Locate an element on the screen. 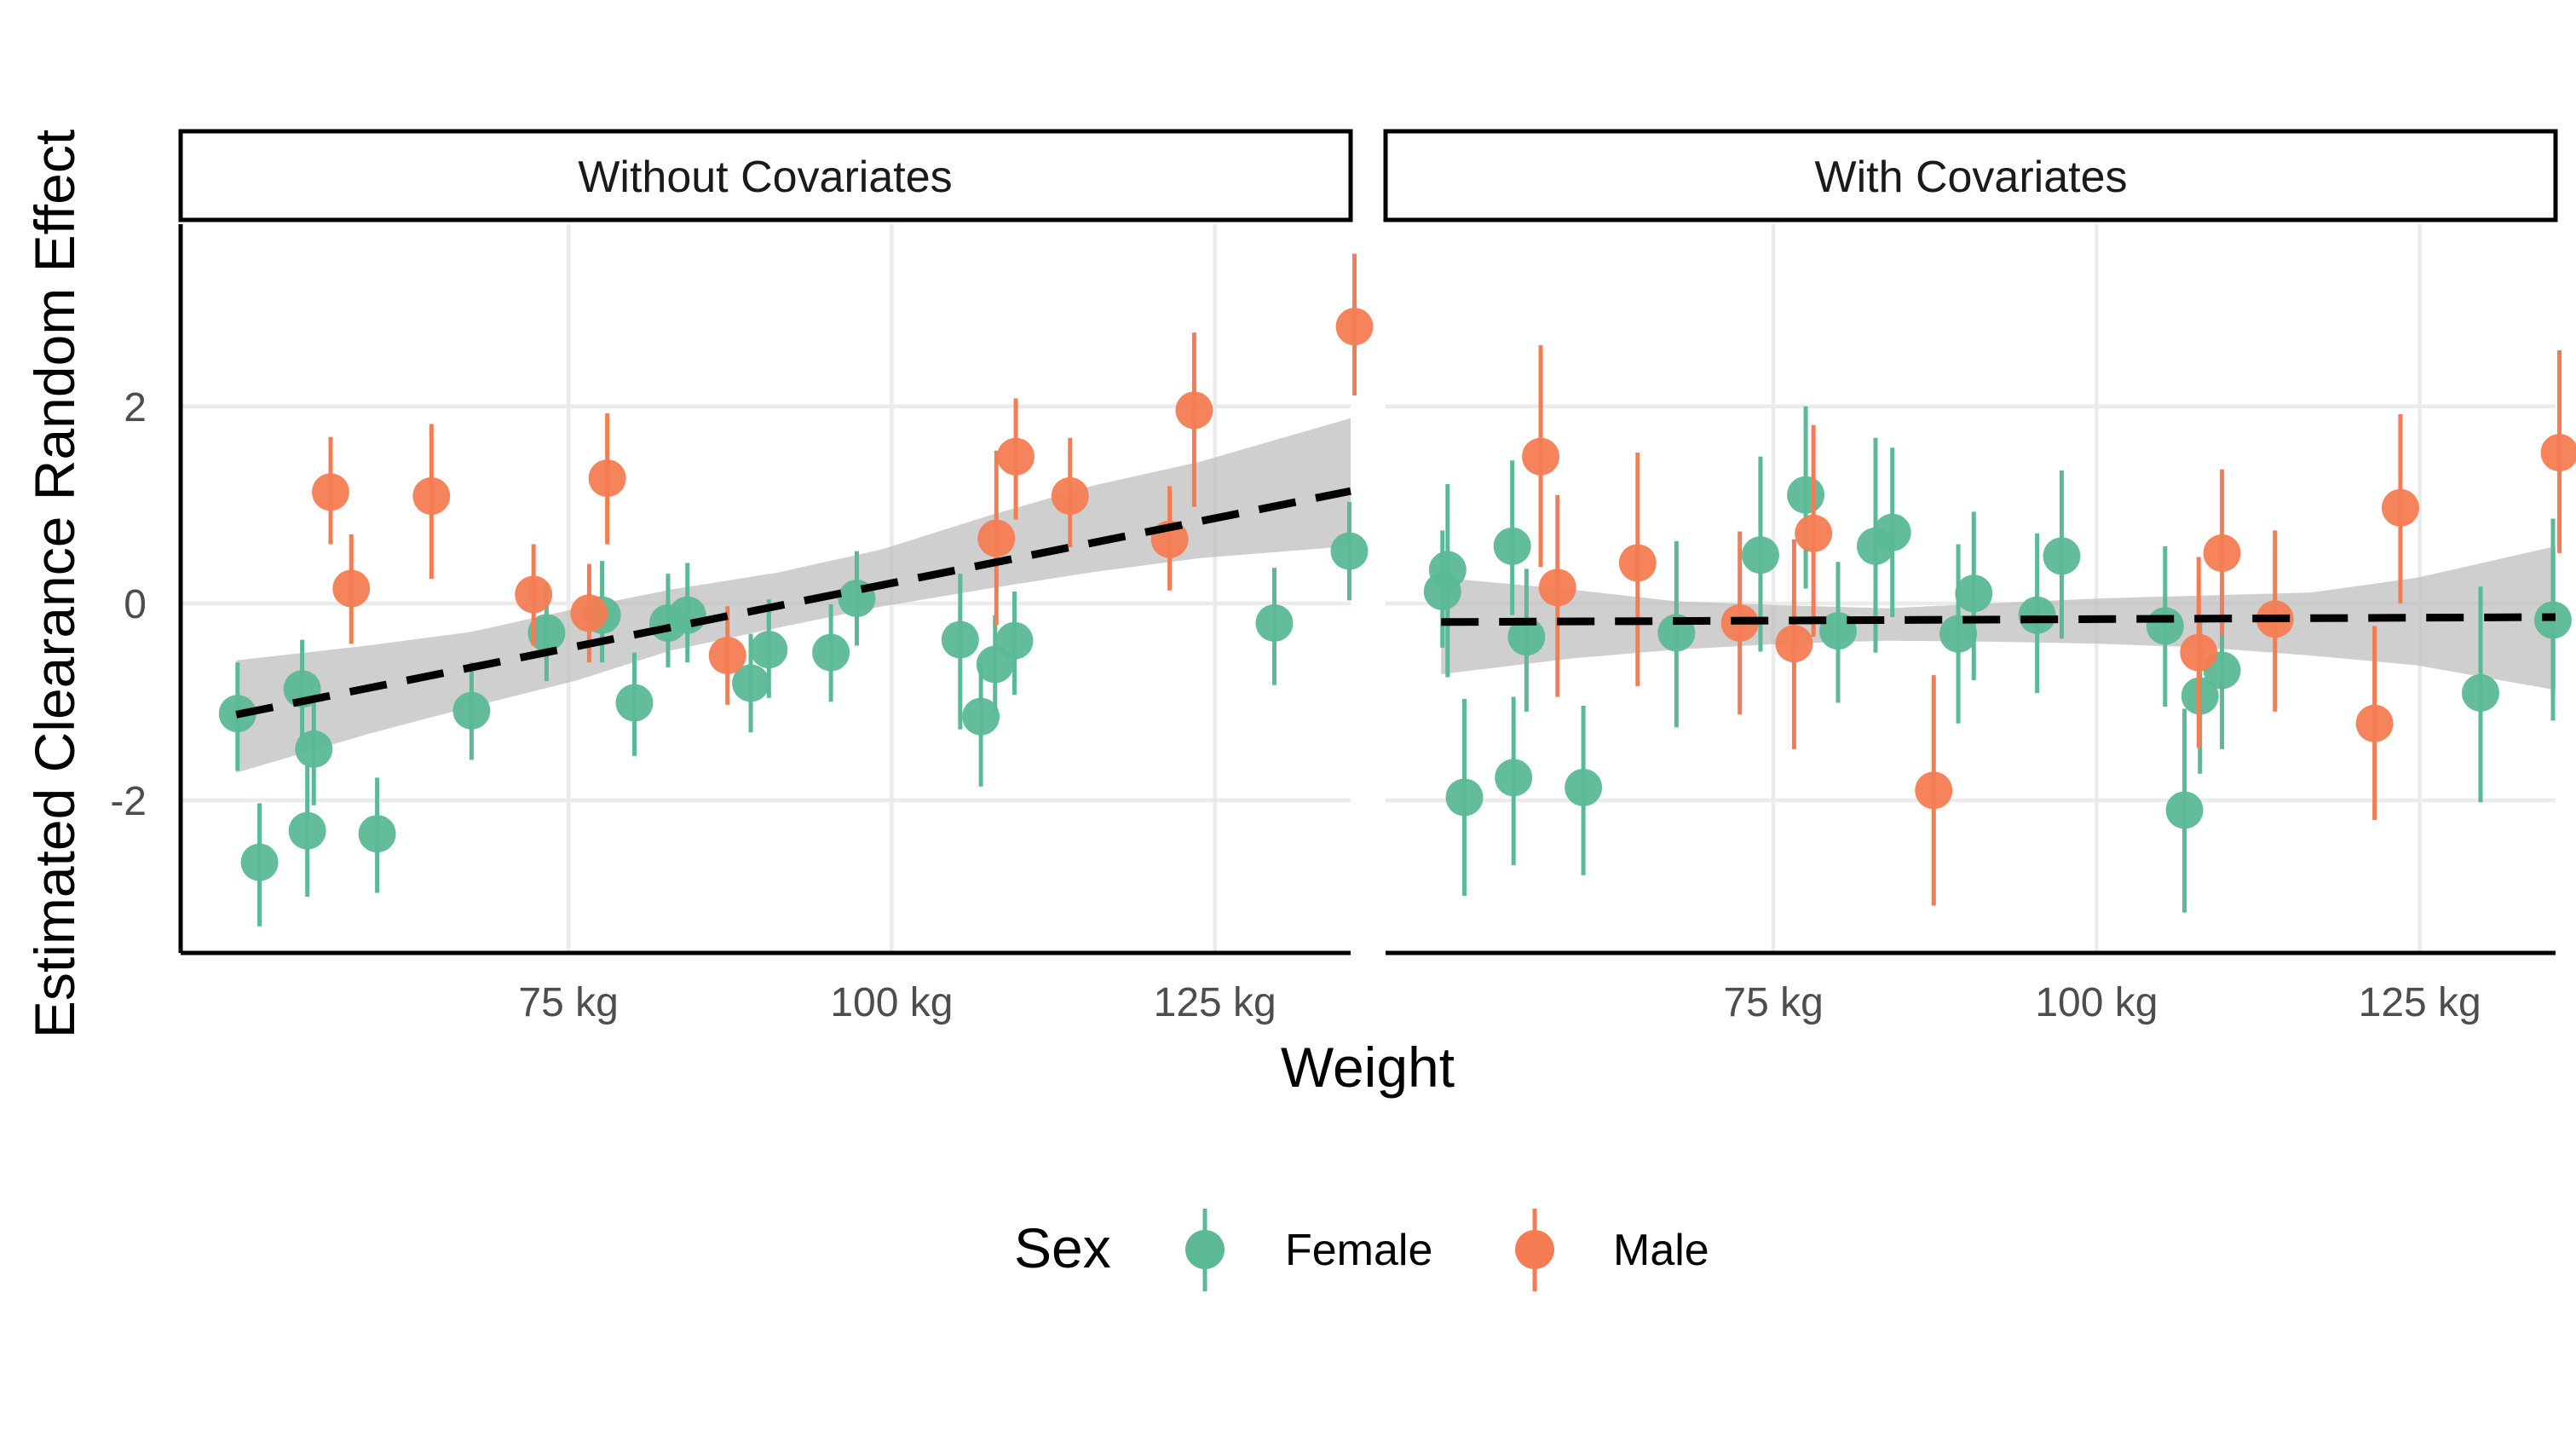 Image resolution: width=2576 pixels, height=1449 pixels. legend-key-male is located at coordinates (1534, 1250).